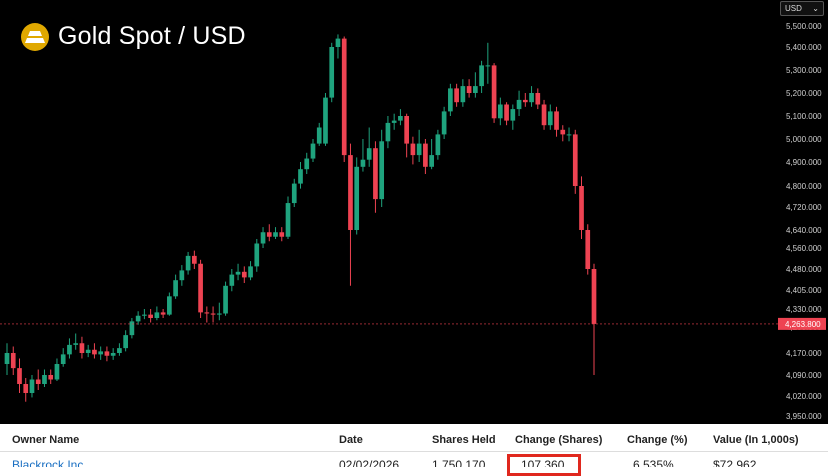  Describe the element at coordinates (804, 353) in the screenshot. I see `y-tick-label: 4,170.000` at that location.